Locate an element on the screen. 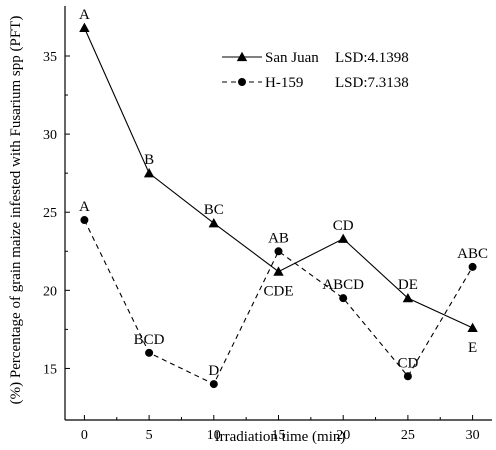 The image size is (496, 450). x-axis-title: Irradiation time (min) is located at coordinates (280, 437).